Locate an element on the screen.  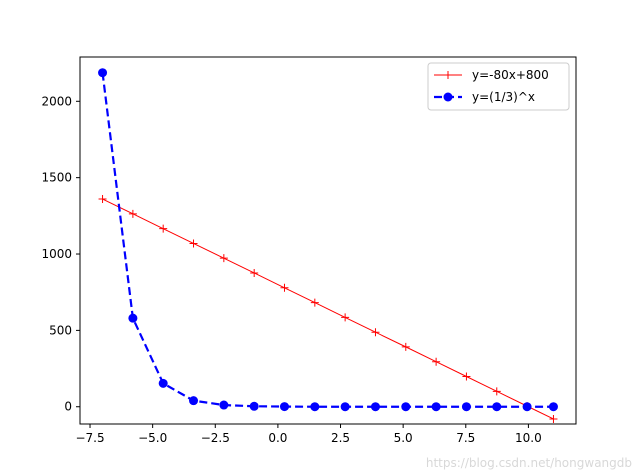
legend-entry: y=-80x+800 is located at coordinates (491, 75).